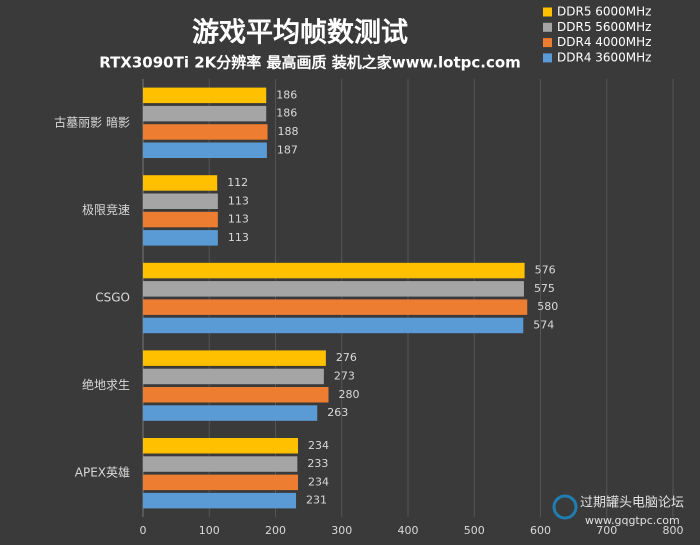 This screenshot has height=545, width=700. Describe the element at coordinates (408, 530) in the screenshot. I see `x-tick-label: 400` at that location.